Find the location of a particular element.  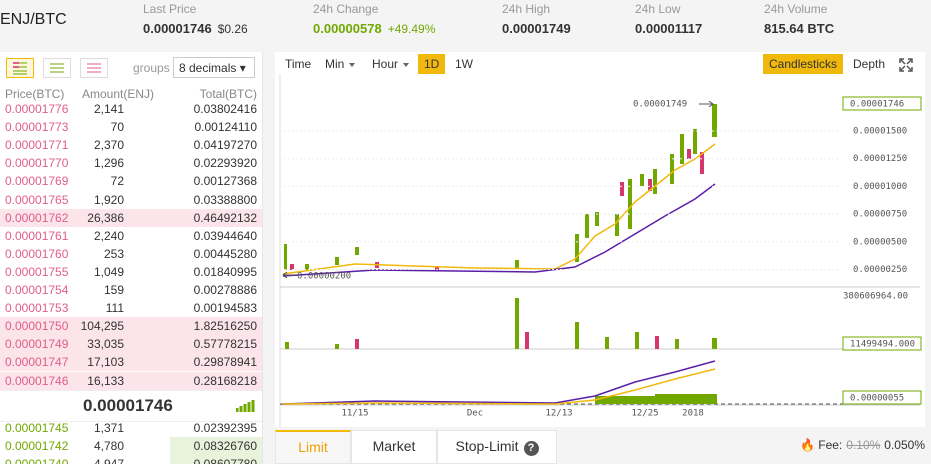

price: 0.00001749 is located at coordinates (37, 344).